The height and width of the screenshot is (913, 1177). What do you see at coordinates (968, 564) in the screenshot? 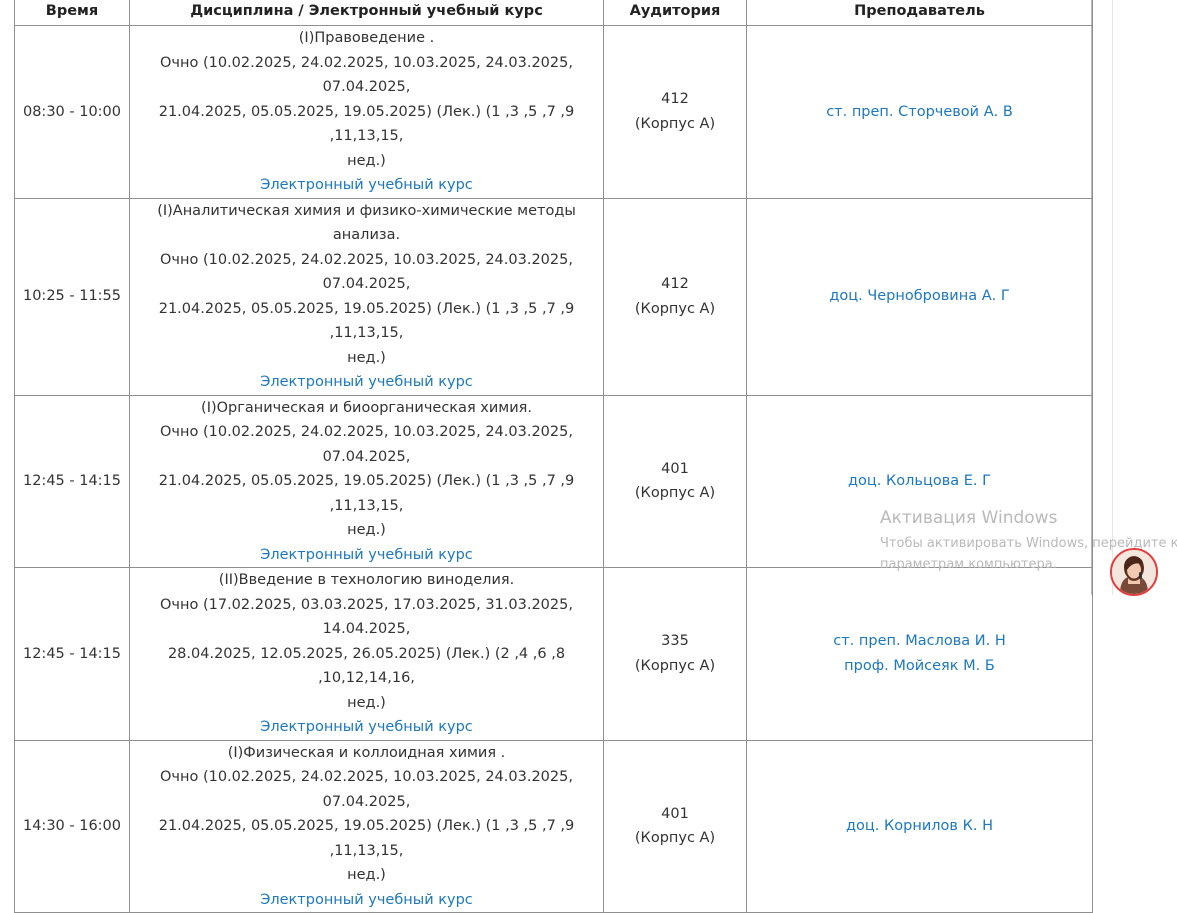
I see `activation-line-2: параметрам компьютера.` at bounding box center [968, 564].